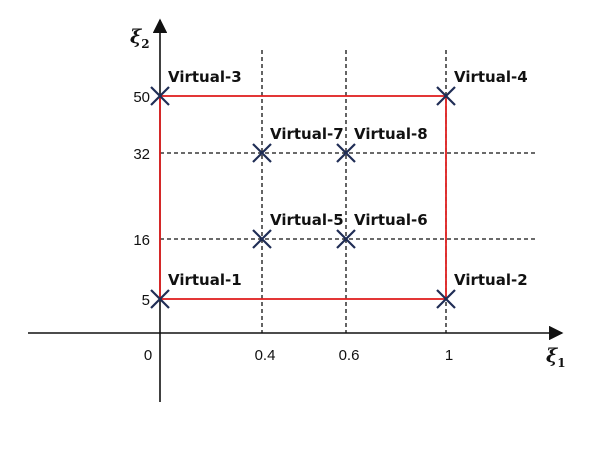 The width and height of the screenshot is (614, 461). I want to click on point-virtual-6: Virtual-6, so click(382, 230).